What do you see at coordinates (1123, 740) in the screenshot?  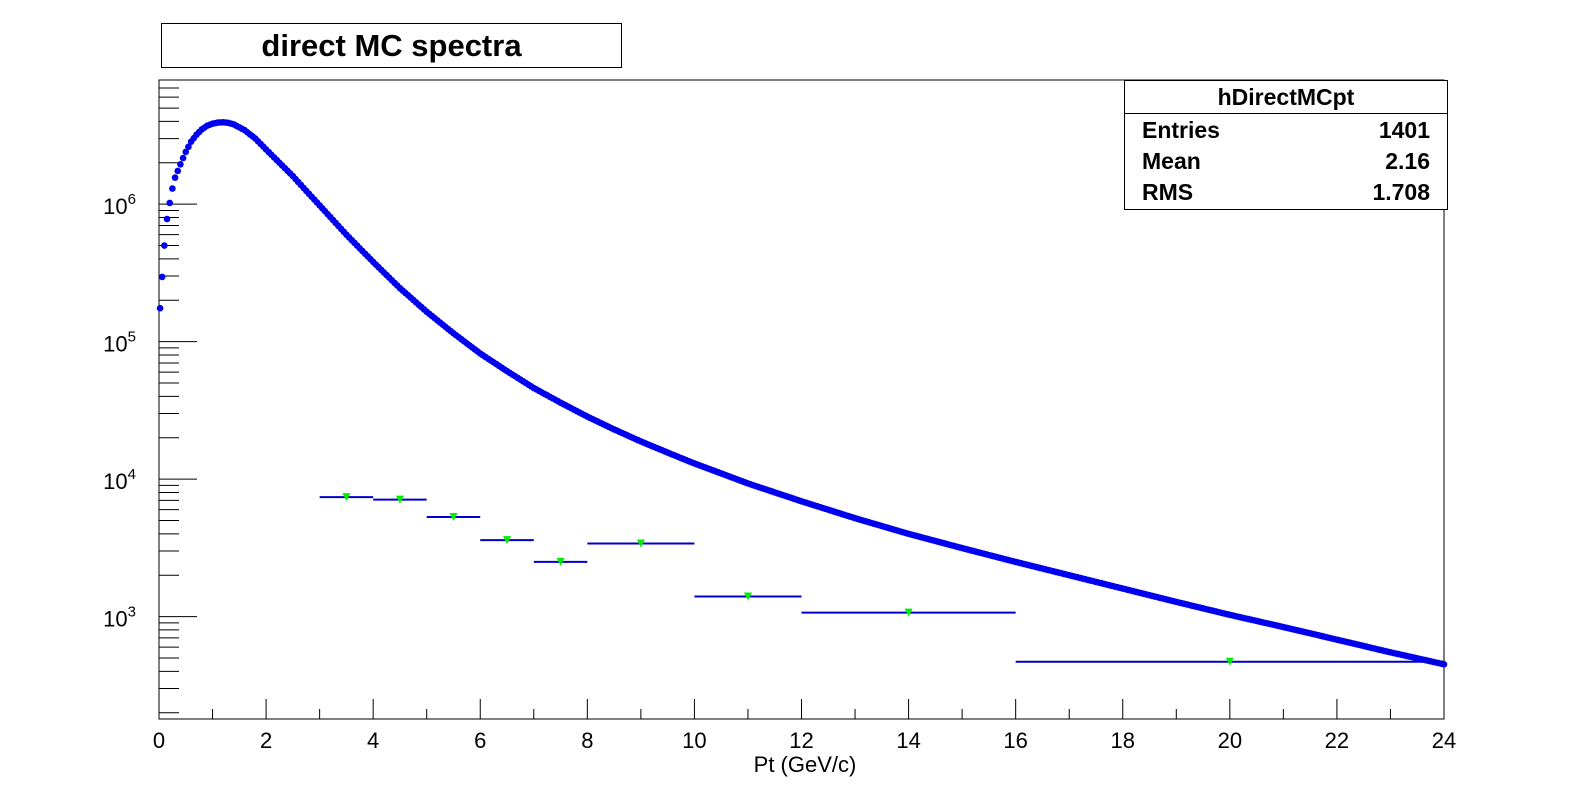 I see `x-tick-label: 18` at bounding box center [1123, 740].